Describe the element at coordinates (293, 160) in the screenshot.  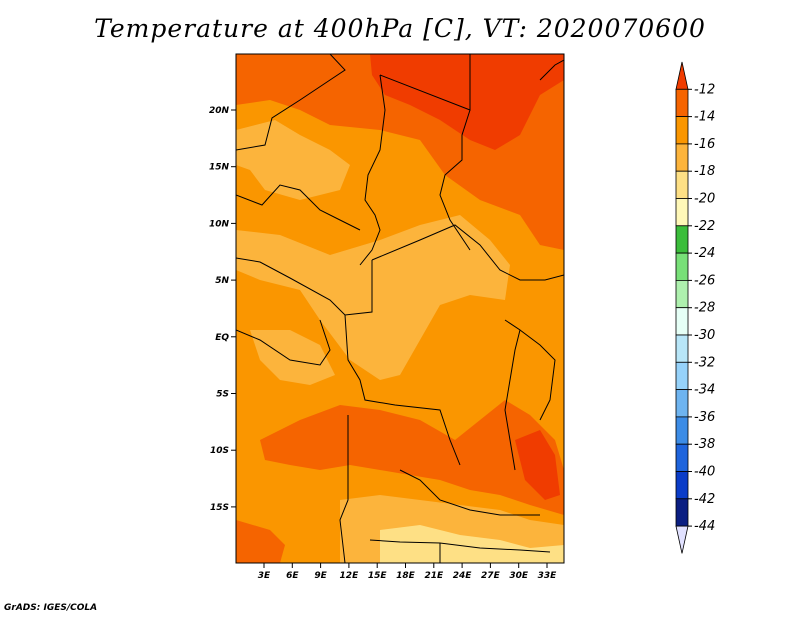
I see `field-cool-west` at that location.